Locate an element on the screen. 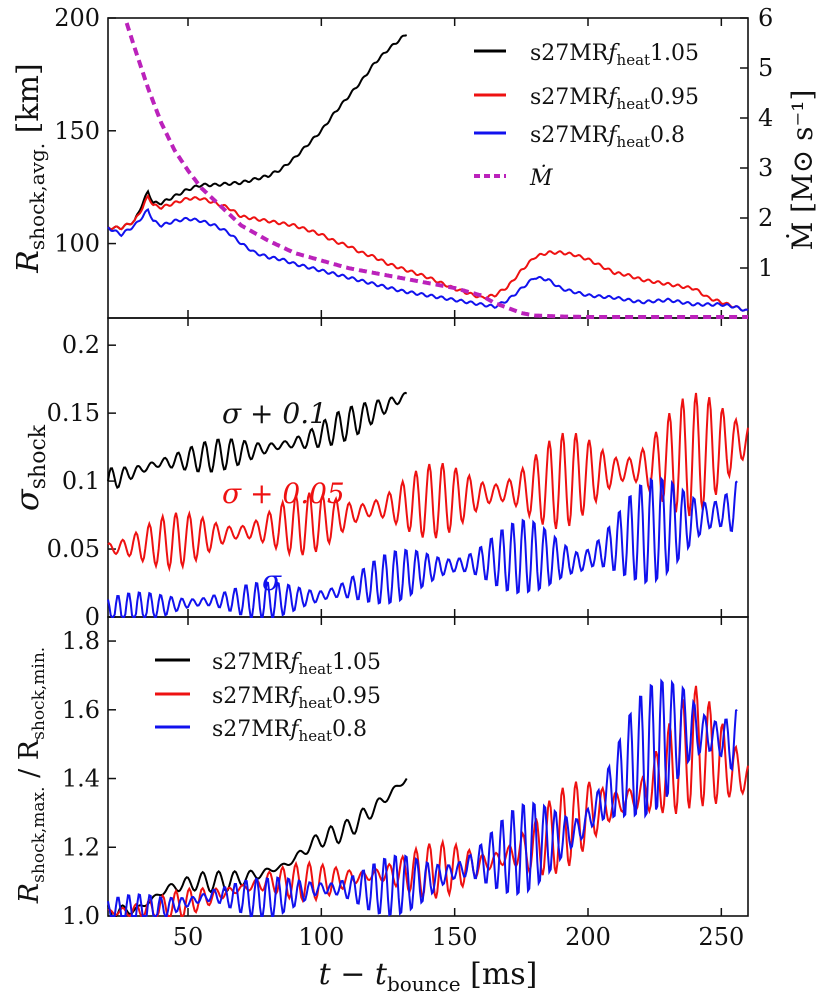 The height and width of the screenshot is (997, 830). x-tick-label-150: 150 is located at coordinates (455, 937).